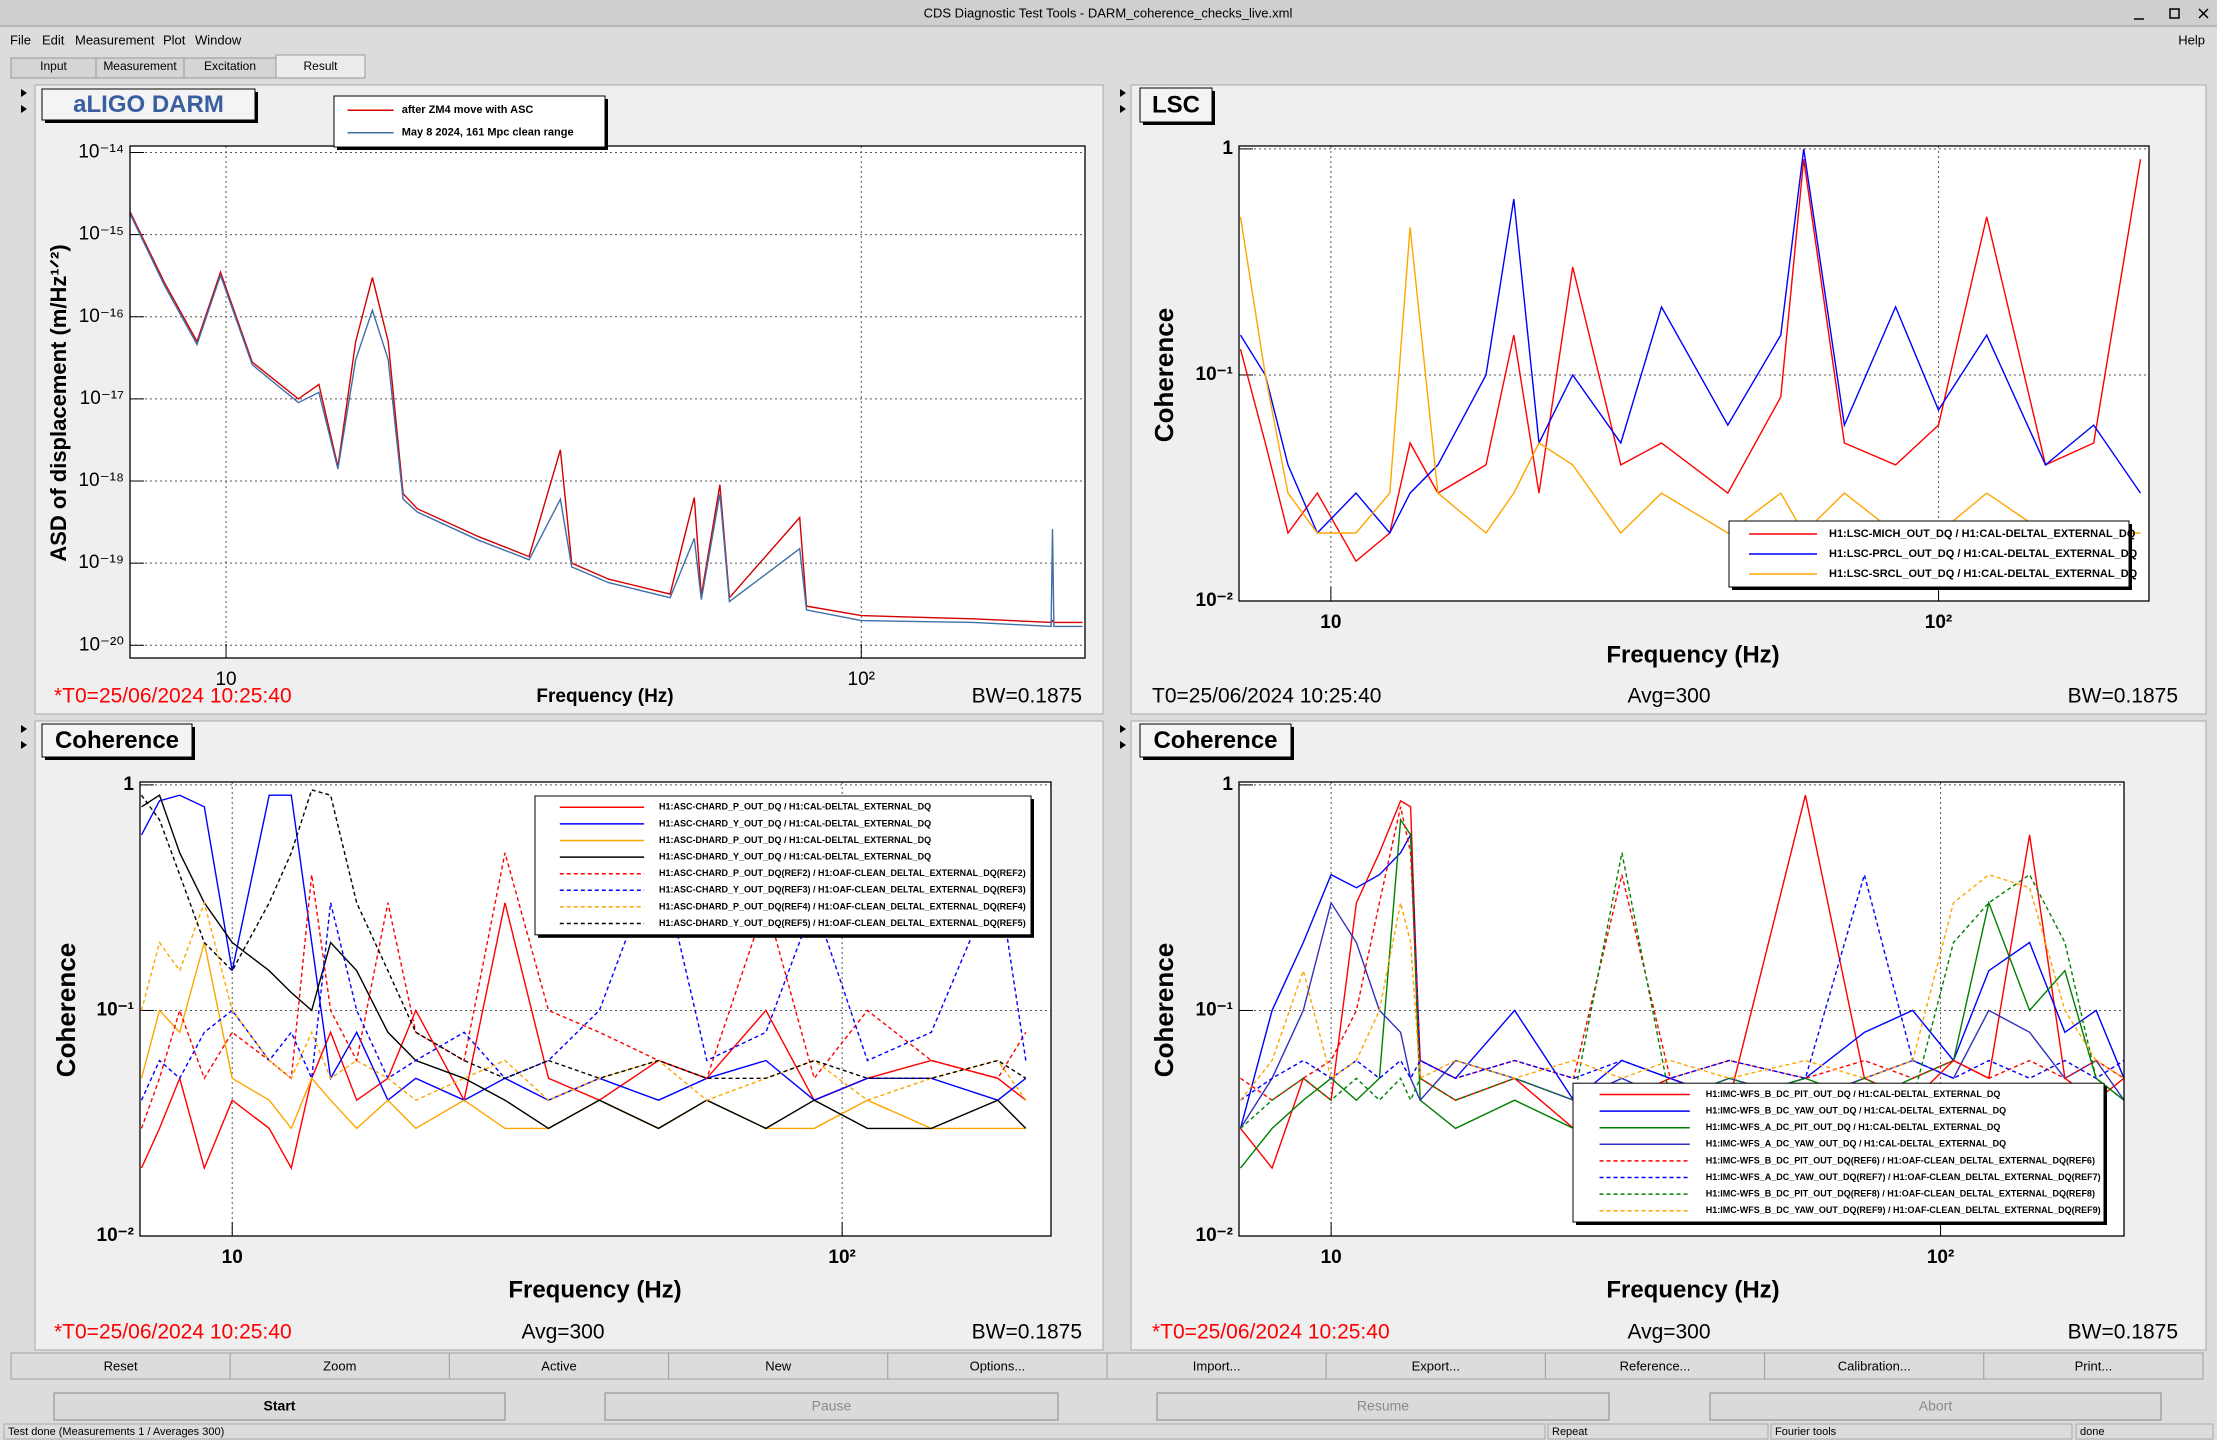  What do you see at coordinates (140, 66) in the screenshot?
I see `tab-label: Measurement` at bounding box center [140, 66].